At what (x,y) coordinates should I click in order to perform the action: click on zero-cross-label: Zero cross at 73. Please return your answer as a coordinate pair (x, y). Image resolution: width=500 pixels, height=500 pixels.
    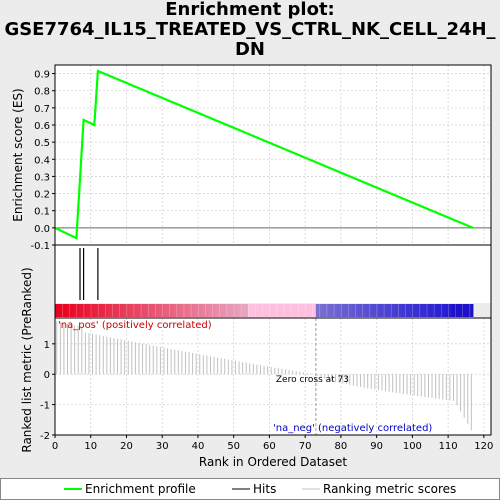
    Looking at the image, I should click on (312, 380).